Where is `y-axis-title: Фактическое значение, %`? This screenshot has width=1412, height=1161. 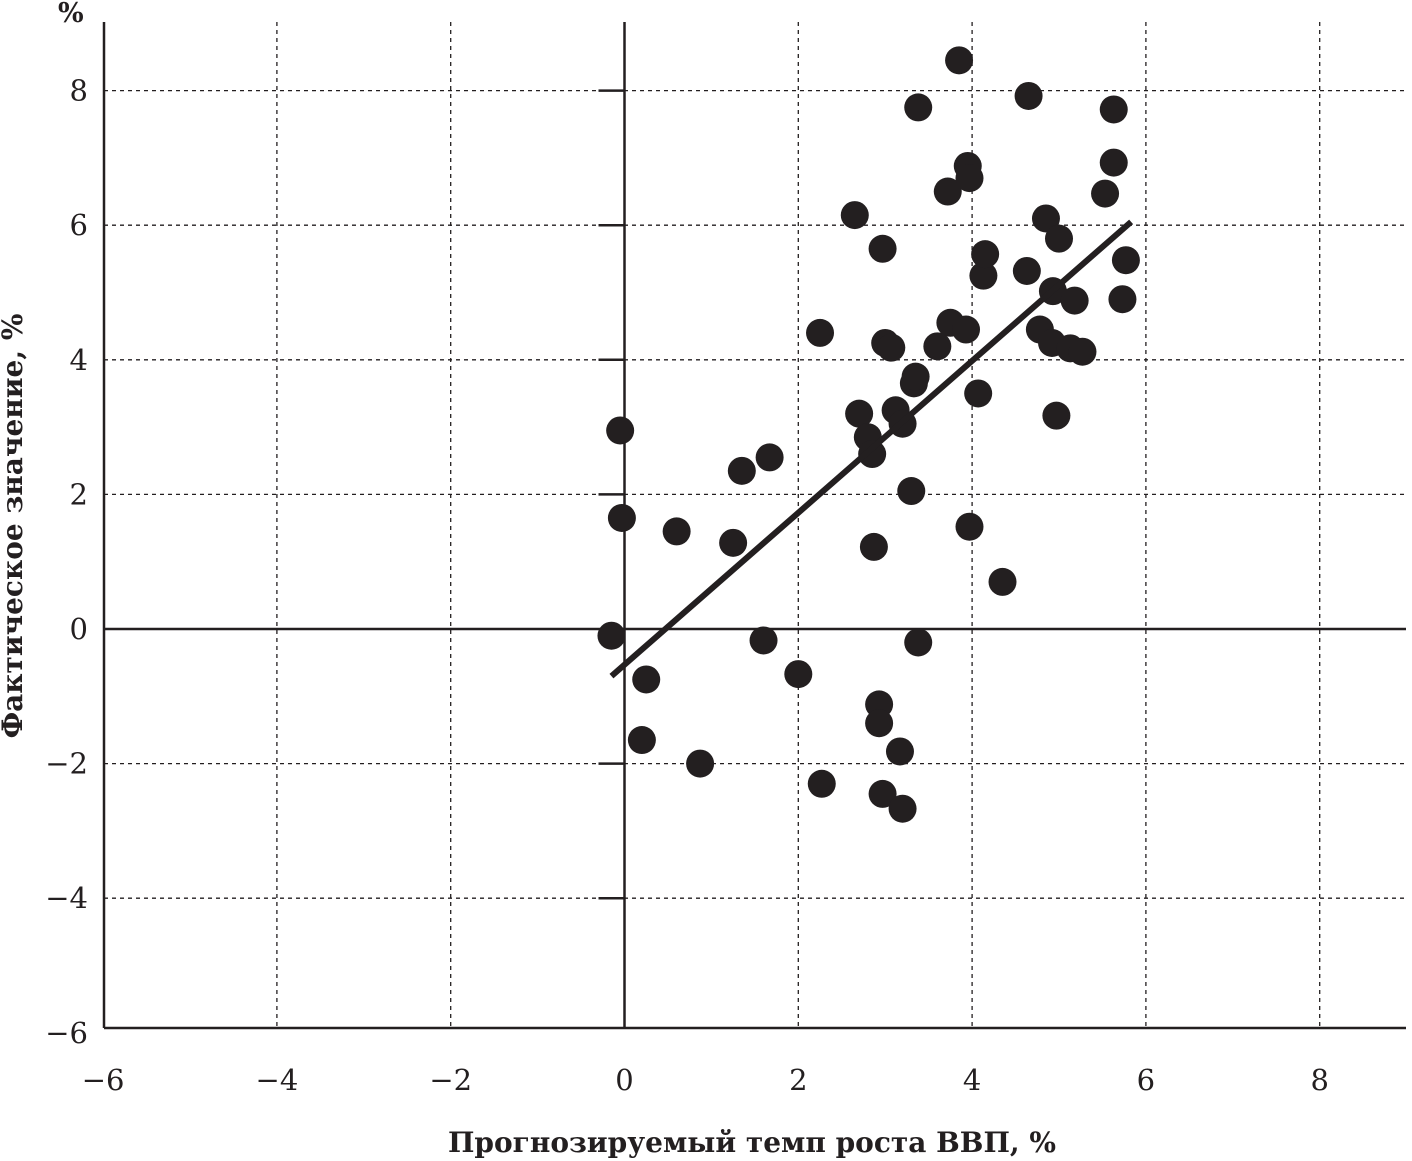
y-axis-title: Фактическое значение, % is located at coordinates (14, 526).